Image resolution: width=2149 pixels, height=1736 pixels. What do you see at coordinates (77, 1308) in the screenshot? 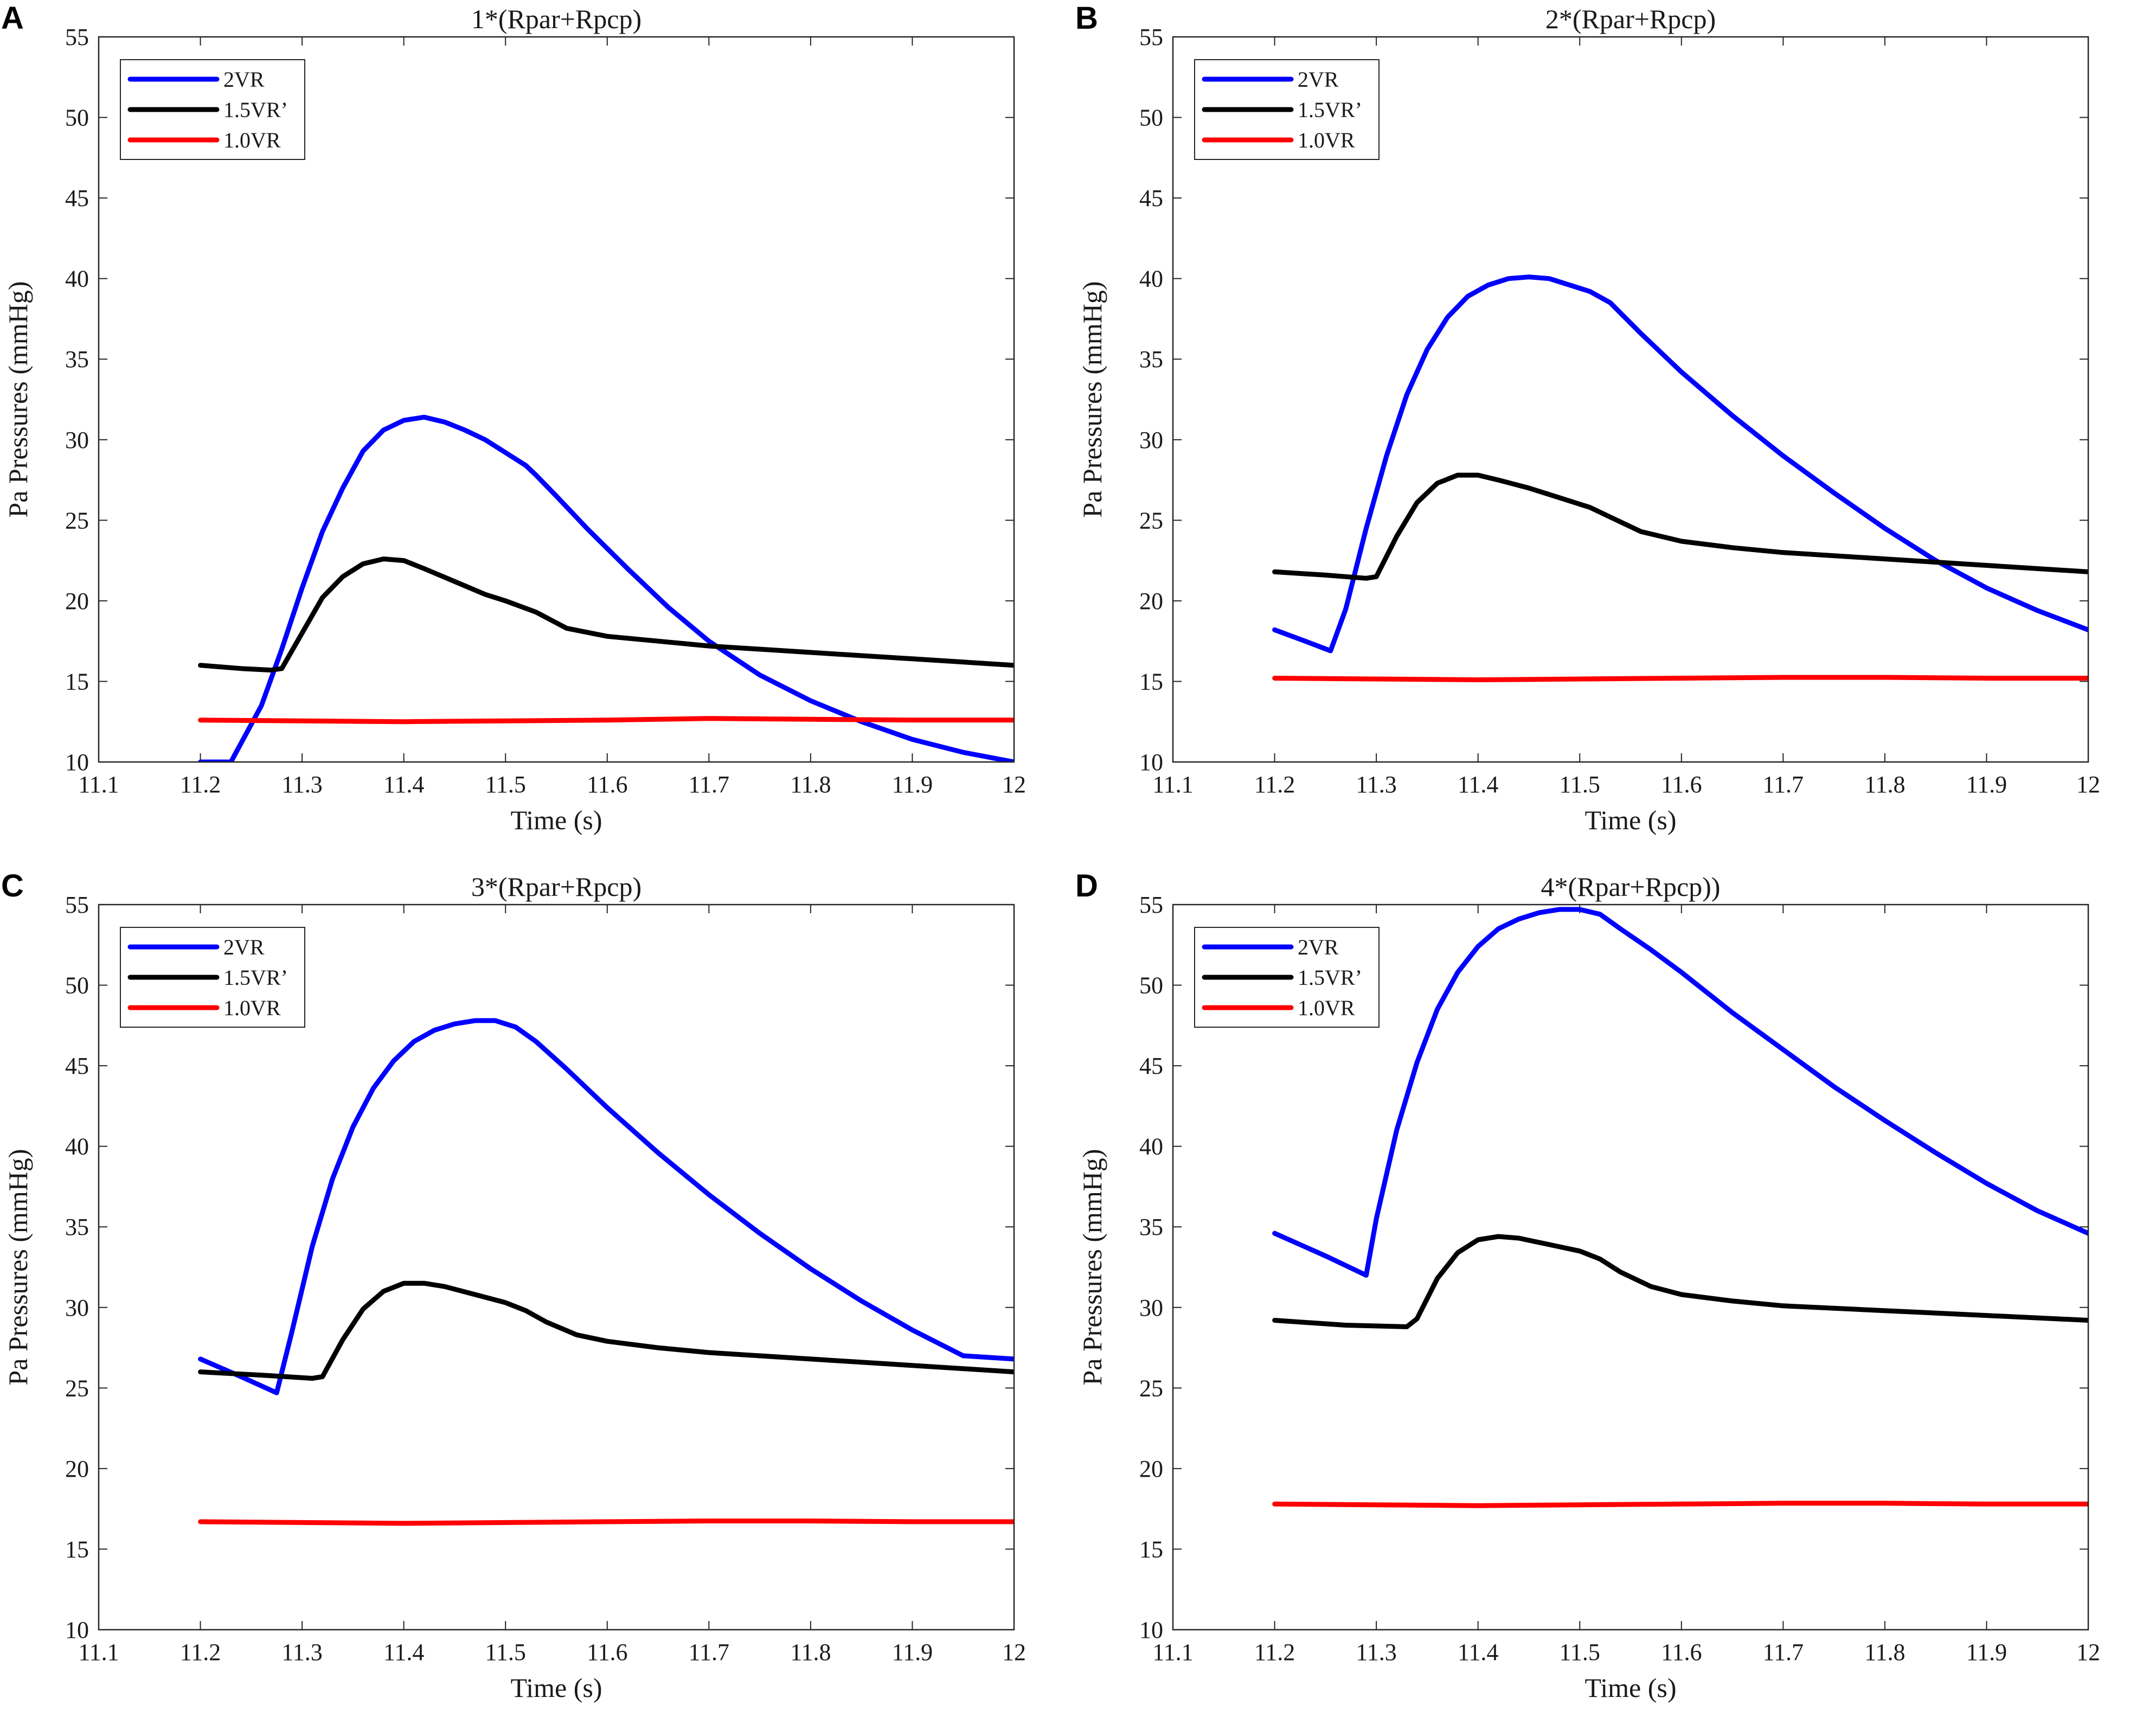
I see `y-tick-label: 30` at bounding box center [77, 1308].